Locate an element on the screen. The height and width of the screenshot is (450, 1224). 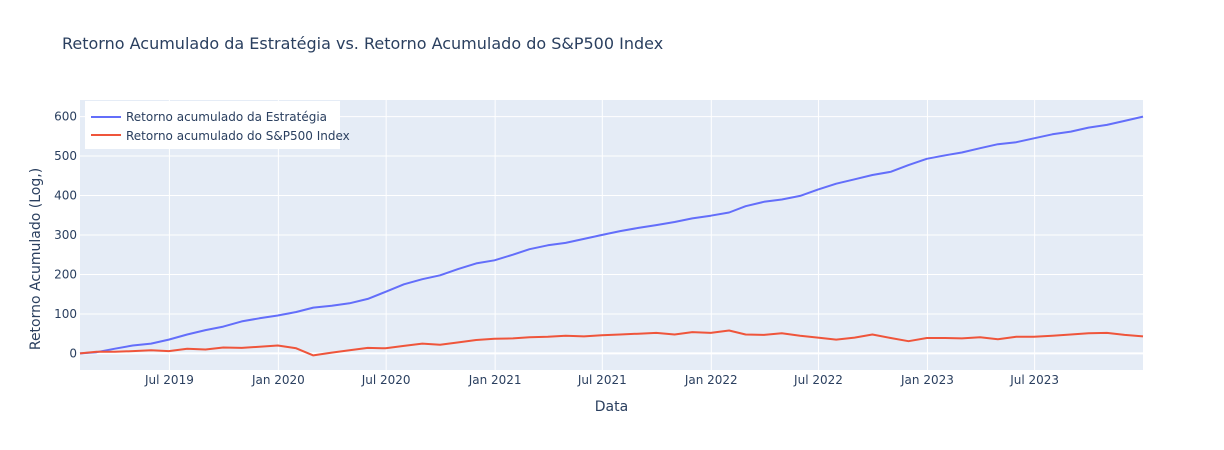
x-tick-label: Jan 2022 is located at coordinates (711, 380).